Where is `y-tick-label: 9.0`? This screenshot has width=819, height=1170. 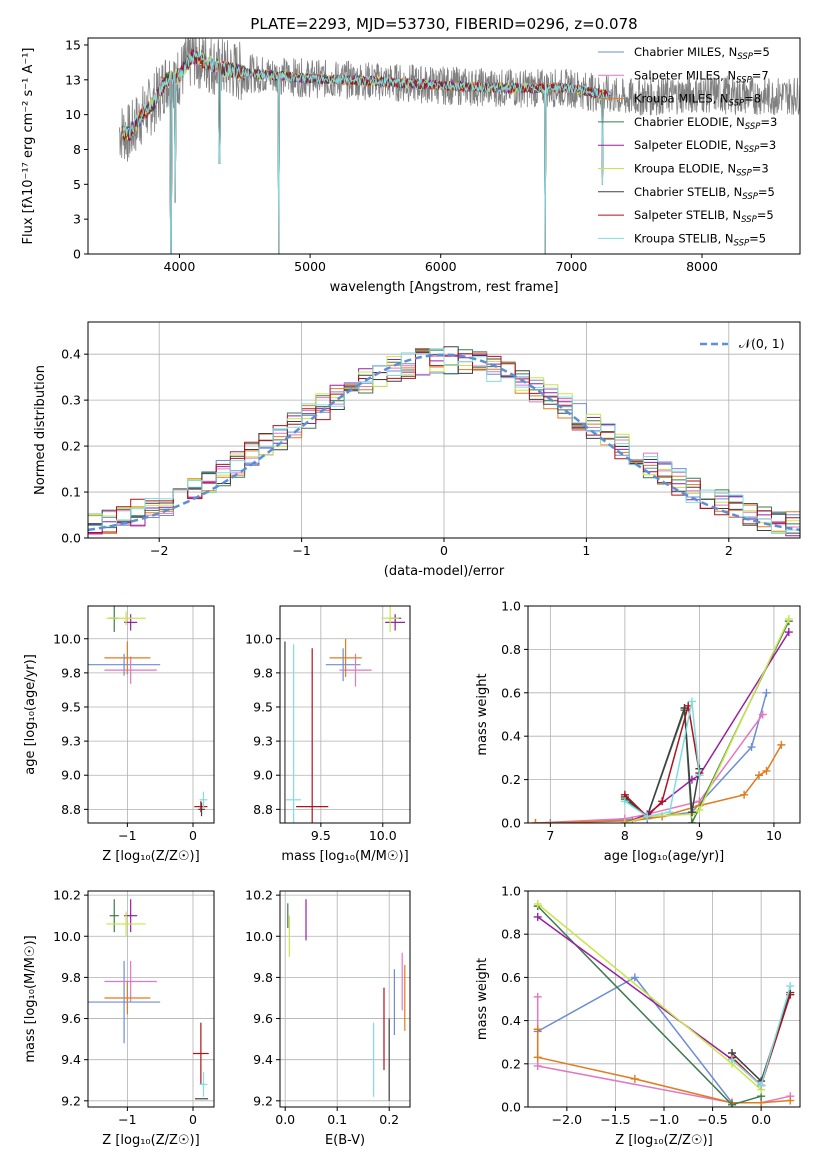
y-tick-label: 9.0 is located at coordinates (263, 775).